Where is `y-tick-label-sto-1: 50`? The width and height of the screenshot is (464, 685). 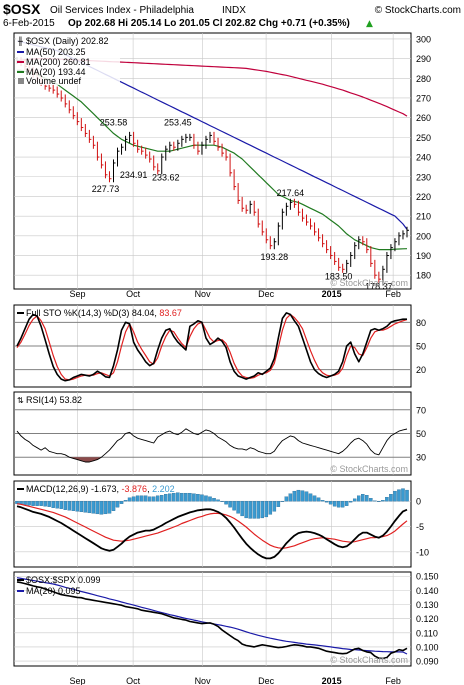 y-tick-label-sto-1: 50 is located at coordinates (421, 347).